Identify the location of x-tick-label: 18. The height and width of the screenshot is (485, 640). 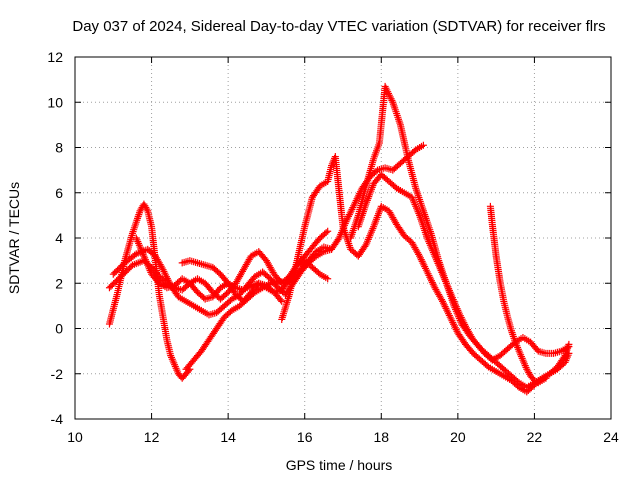
(381, 437).